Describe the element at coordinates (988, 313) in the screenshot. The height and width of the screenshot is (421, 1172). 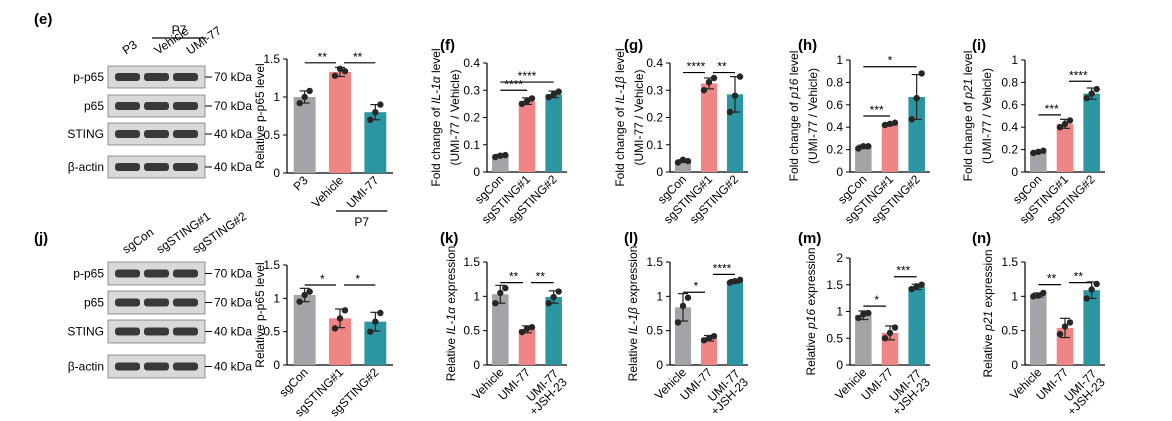
I see `y-axis-label: Relative p21 expression` at that location.